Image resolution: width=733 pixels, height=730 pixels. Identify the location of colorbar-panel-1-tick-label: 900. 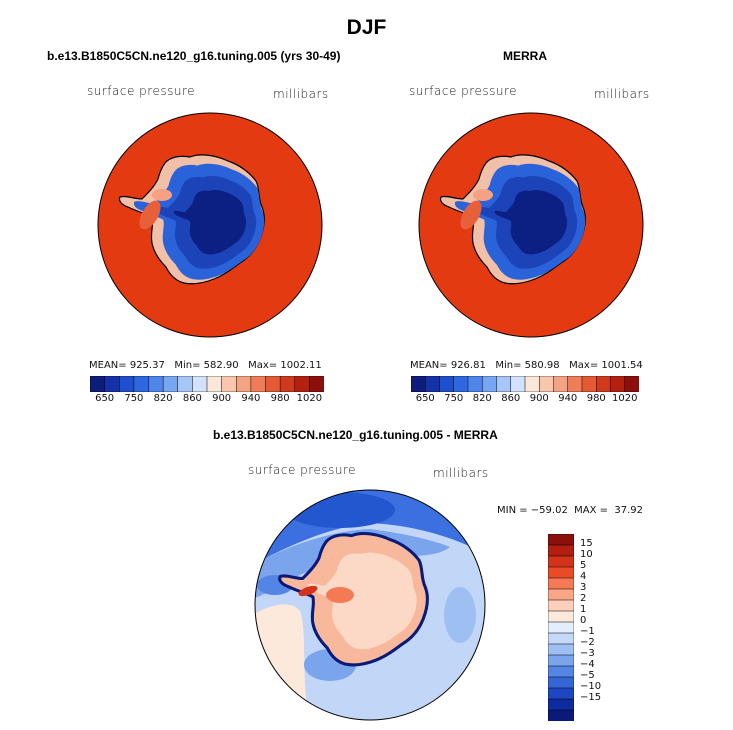
(222, 398).